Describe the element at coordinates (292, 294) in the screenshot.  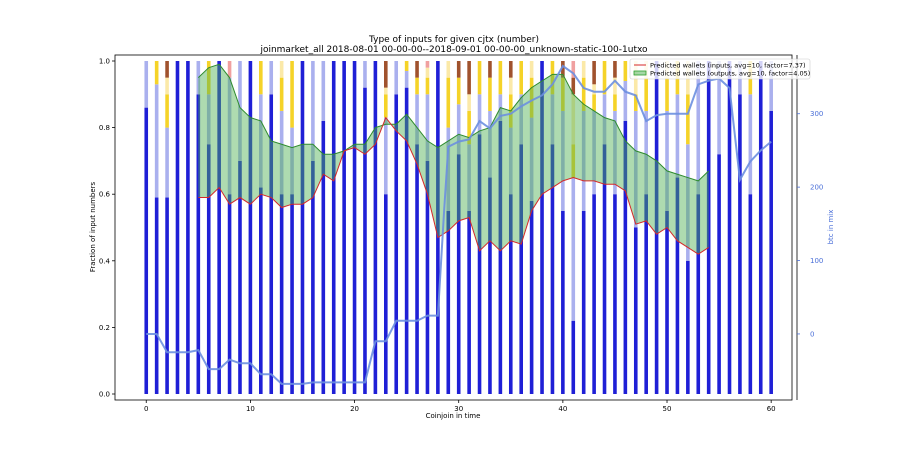
I see `bar-14-blue-segment` at that location.